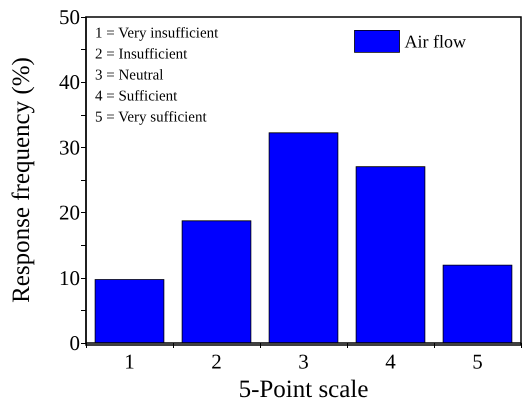  I want to click on y-tick-label: 40, so click(69, 82).